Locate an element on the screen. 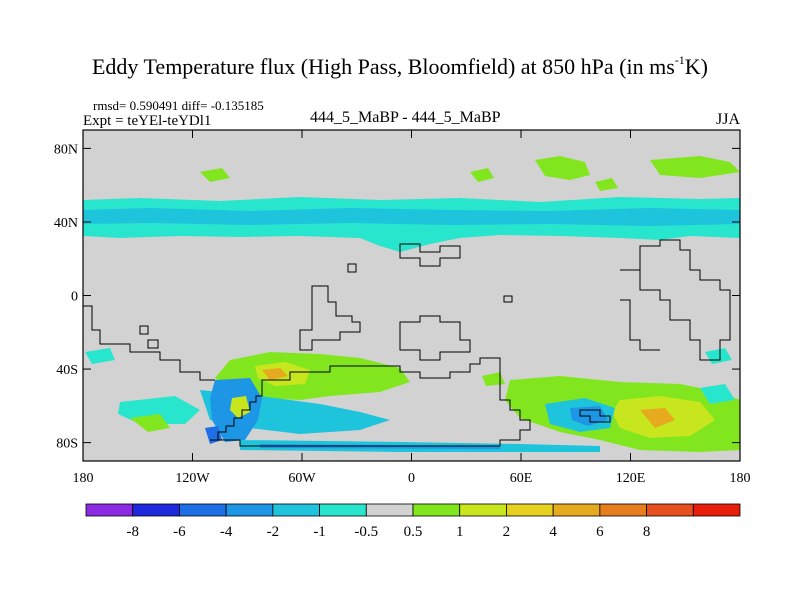 The width and height of the screenshot is (800, 600). outline-north-block is located at coordinates (430, 255).